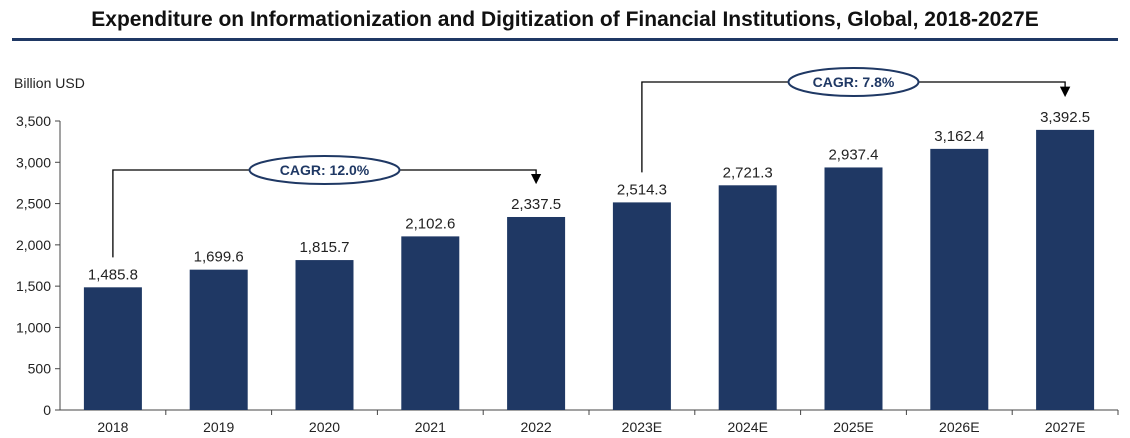 Image resolution: width=1130 pixels, height=438 pixels. Describe the element at coordinates (324, 247) in the screenshot. I see `data-label: 1,815.7` at that location.